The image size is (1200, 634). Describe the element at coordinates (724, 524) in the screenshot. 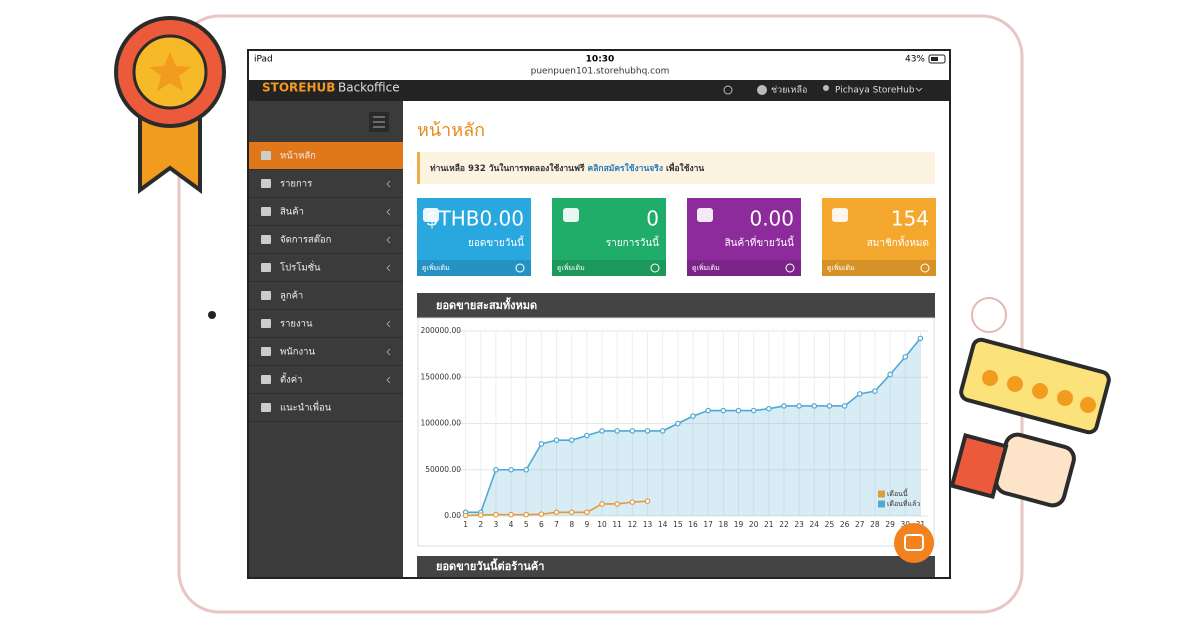

I see `x-tick-label: 18` at that location.